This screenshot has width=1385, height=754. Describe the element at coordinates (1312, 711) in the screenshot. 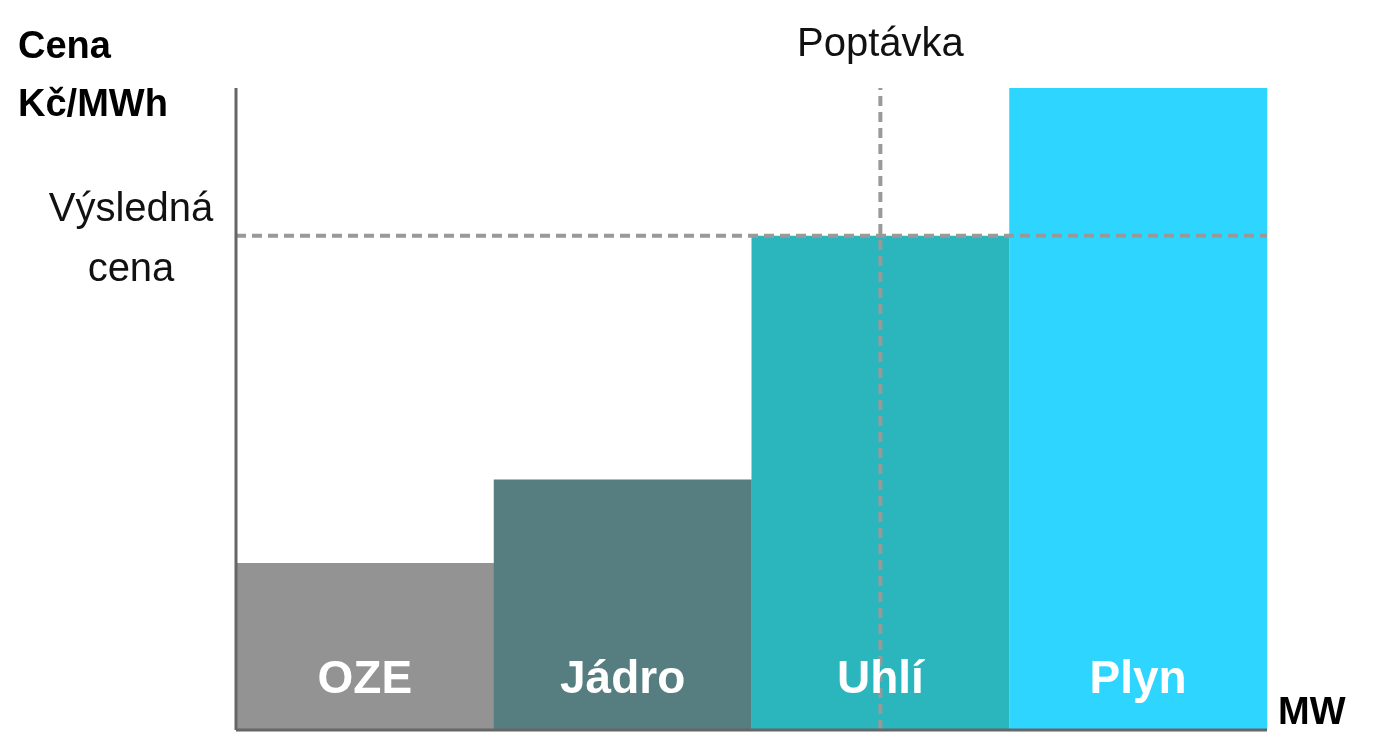

I see `x-axis-title: MW` at that location.